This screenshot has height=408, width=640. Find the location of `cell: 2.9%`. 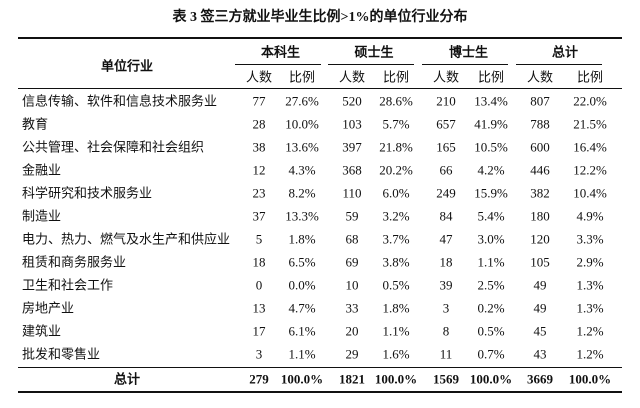

cell: 2.9% is located at coordinates (590, 262).